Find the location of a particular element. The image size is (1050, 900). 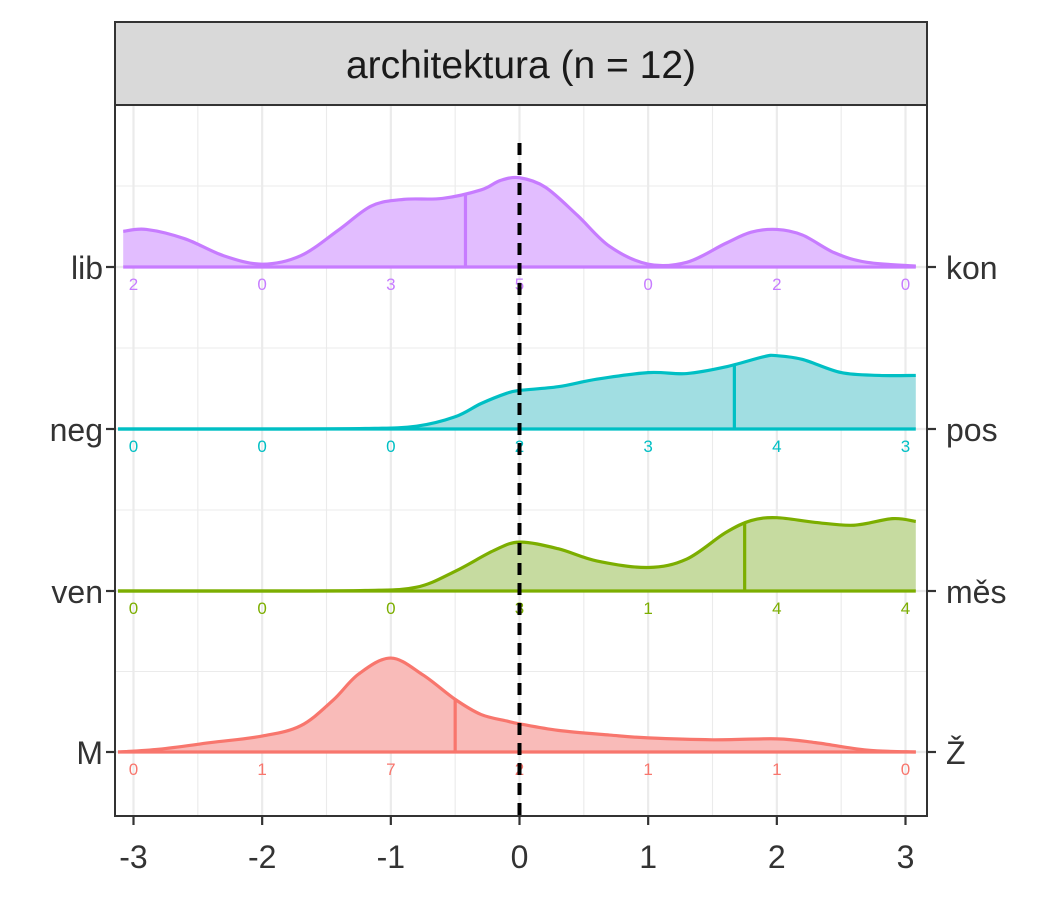

ridge-neg: 0002343 is located at coordinates (517, 404).